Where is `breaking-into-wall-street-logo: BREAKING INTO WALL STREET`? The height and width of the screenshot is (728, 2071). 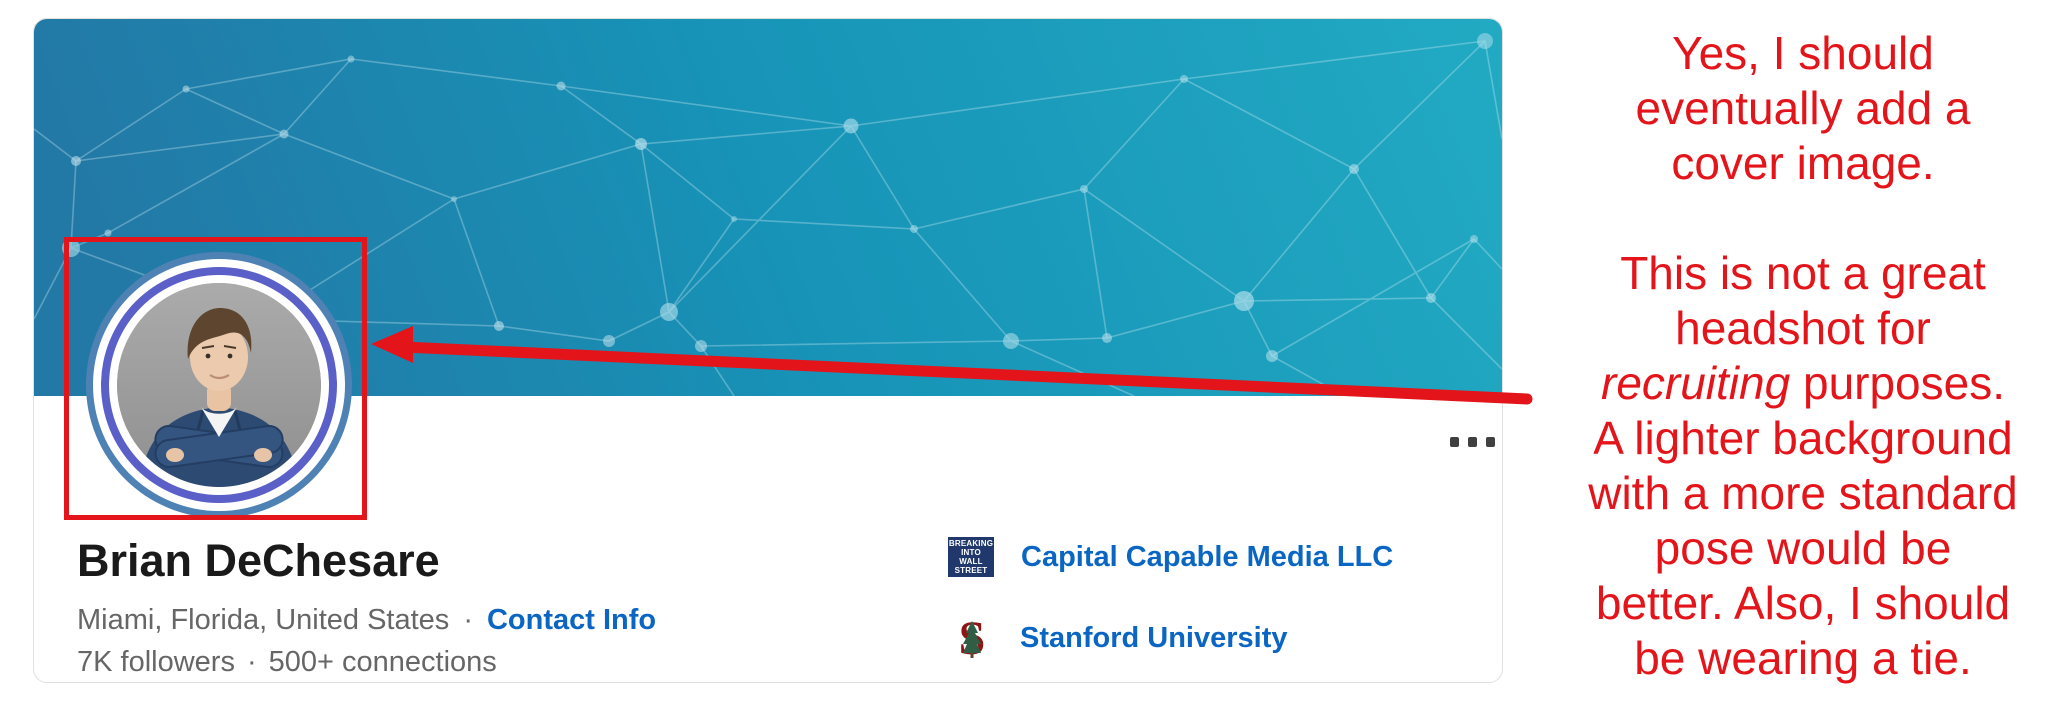
breaking-into-wall-street-logo: BREAKING INTO WALL STREET is located at coordinates (971, 557).